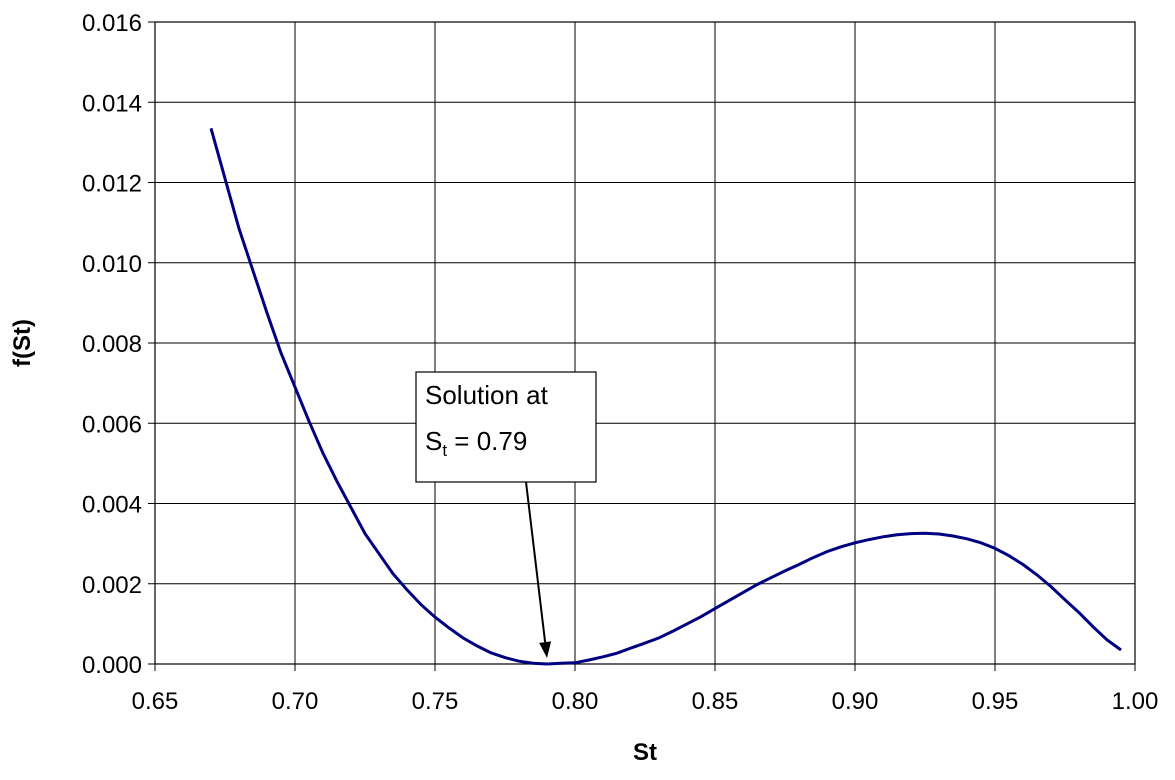 The image size is (1175, 780). What do you see at coordinates (506, 514) in the screenshot?
I see `annotation-callout: Solution at St = 0.79` at bounding box center [506, 514].